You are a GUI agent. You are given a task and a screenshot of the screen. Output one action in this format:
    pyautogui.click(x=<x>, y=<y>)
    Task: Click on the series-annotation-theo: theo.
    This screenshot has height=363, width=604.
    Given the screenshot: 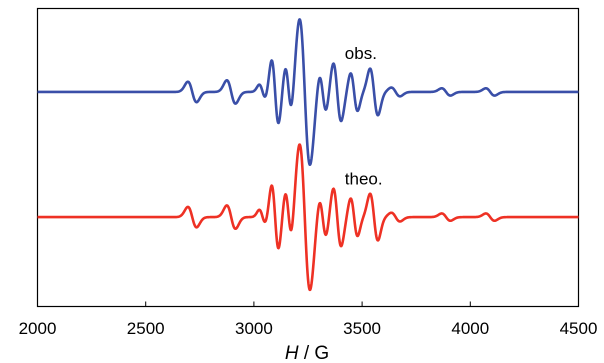 What is the action you would take?
    pyautogui.click(x=364, y=178)
    